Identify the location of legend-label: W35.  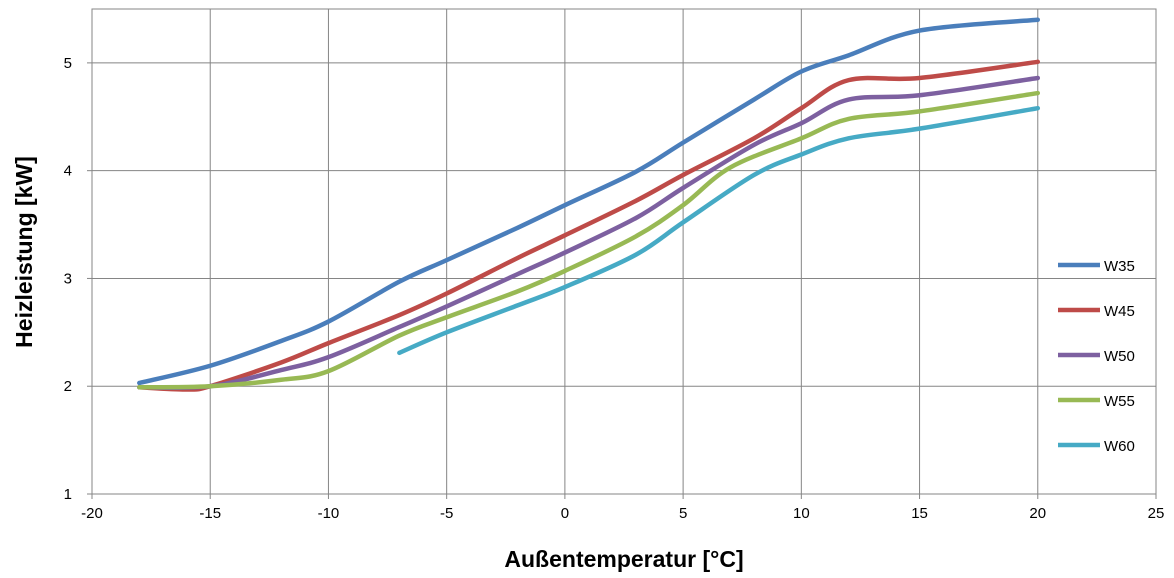
(1119, 266).